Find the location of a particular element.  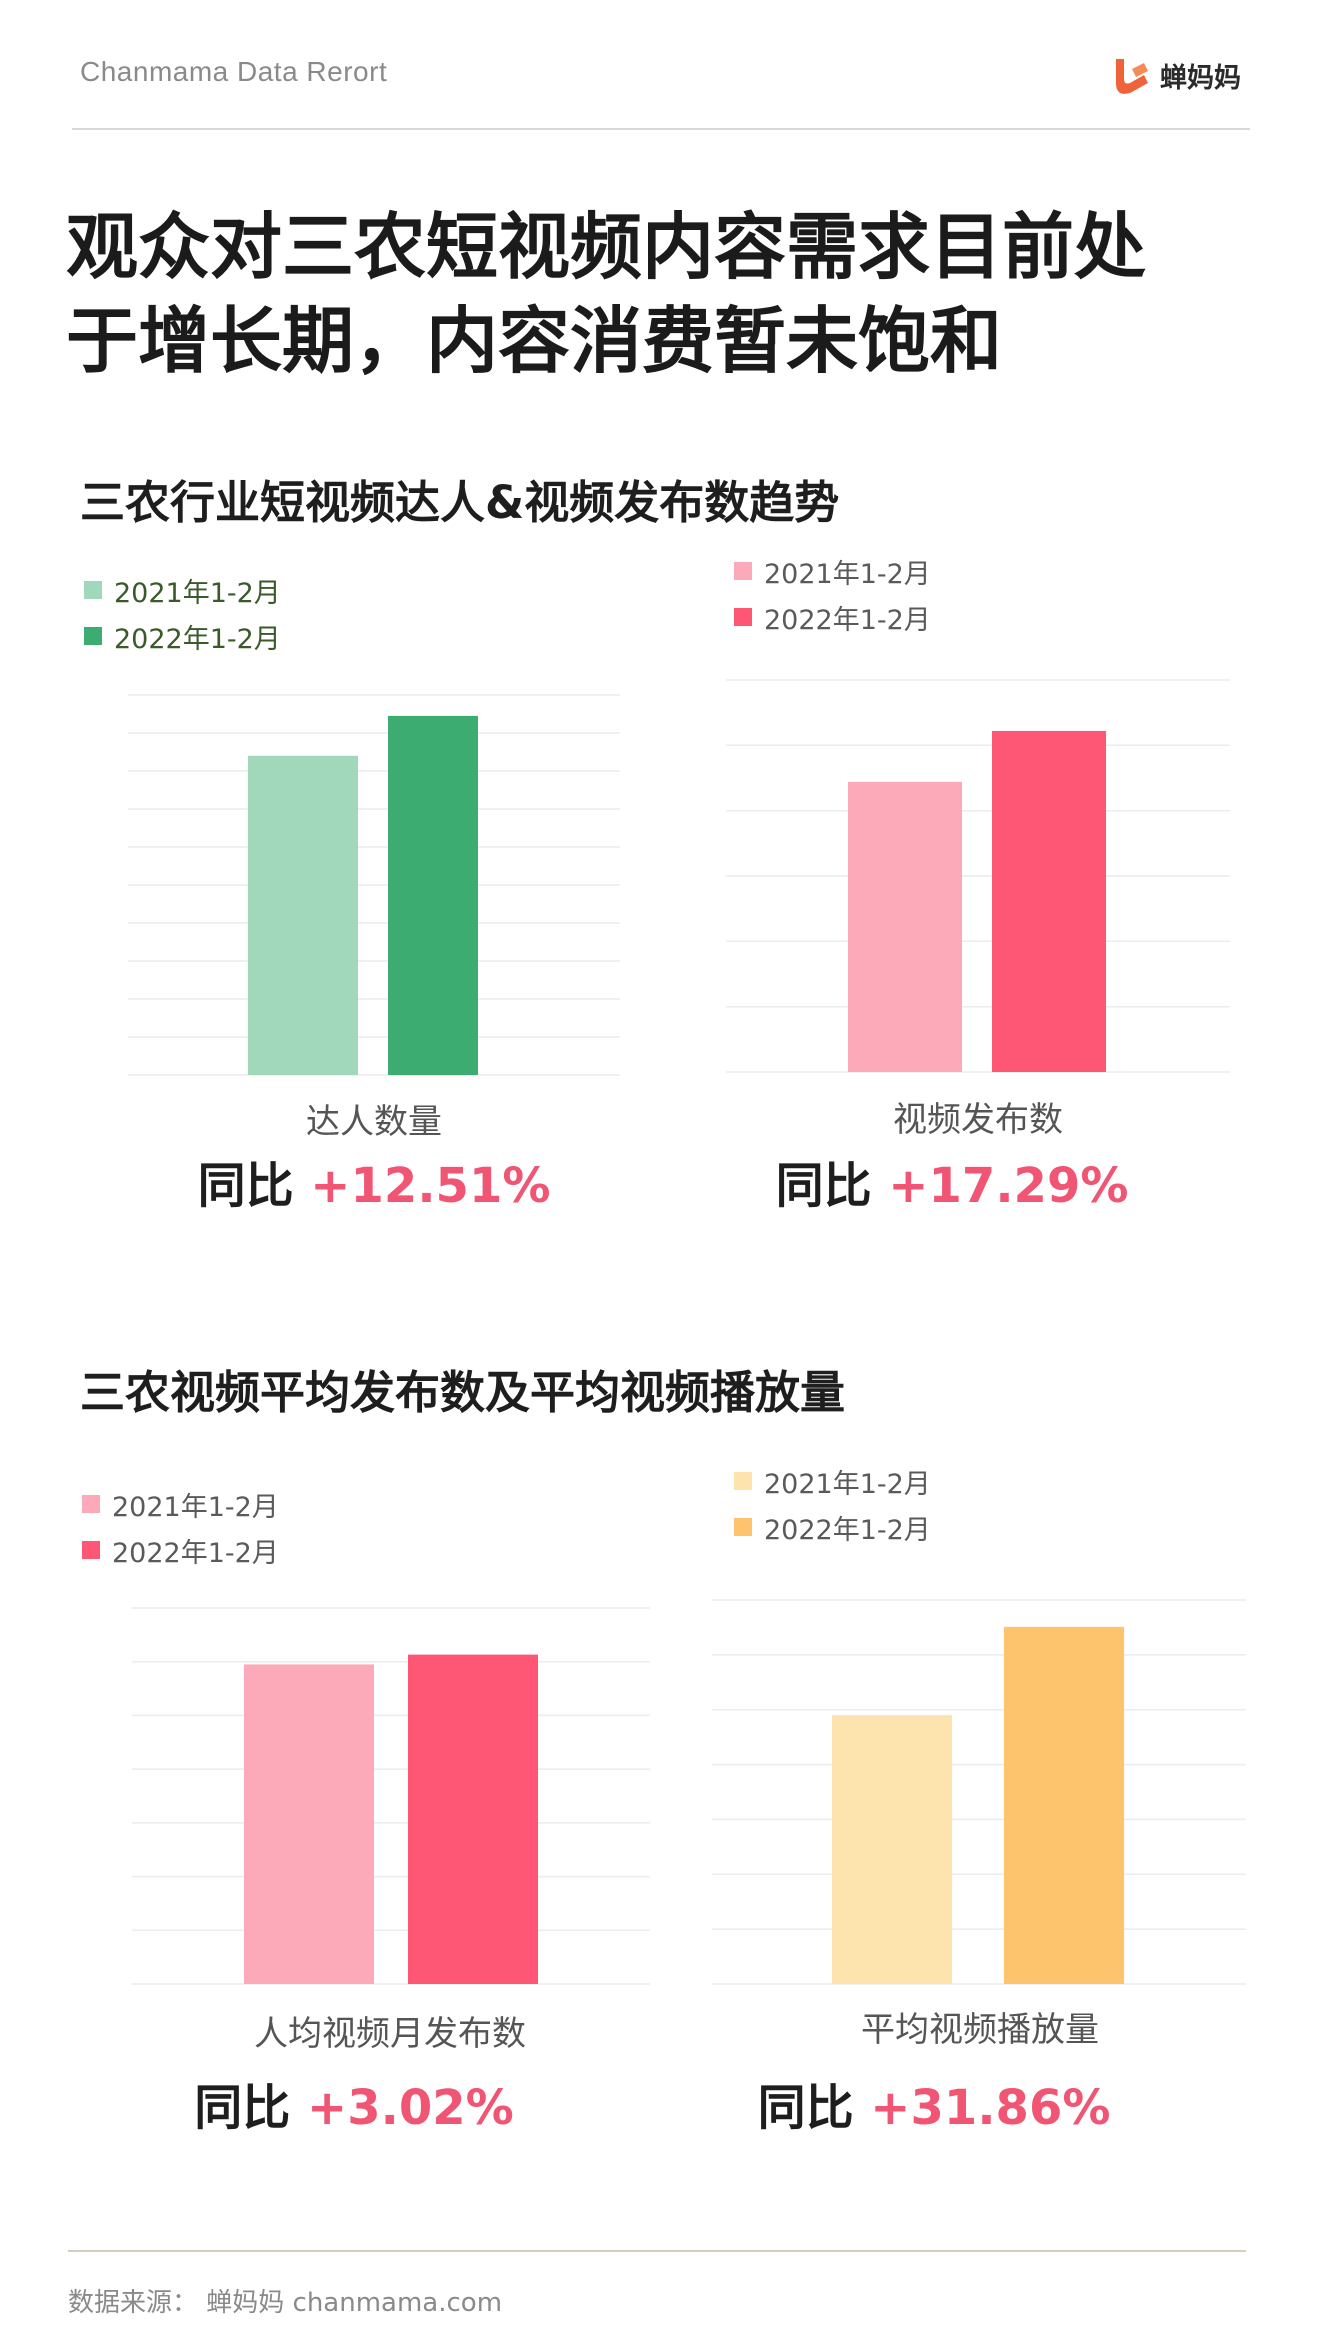

logo-text: 蝉妈妈 is located at coordinates (1200, 78).